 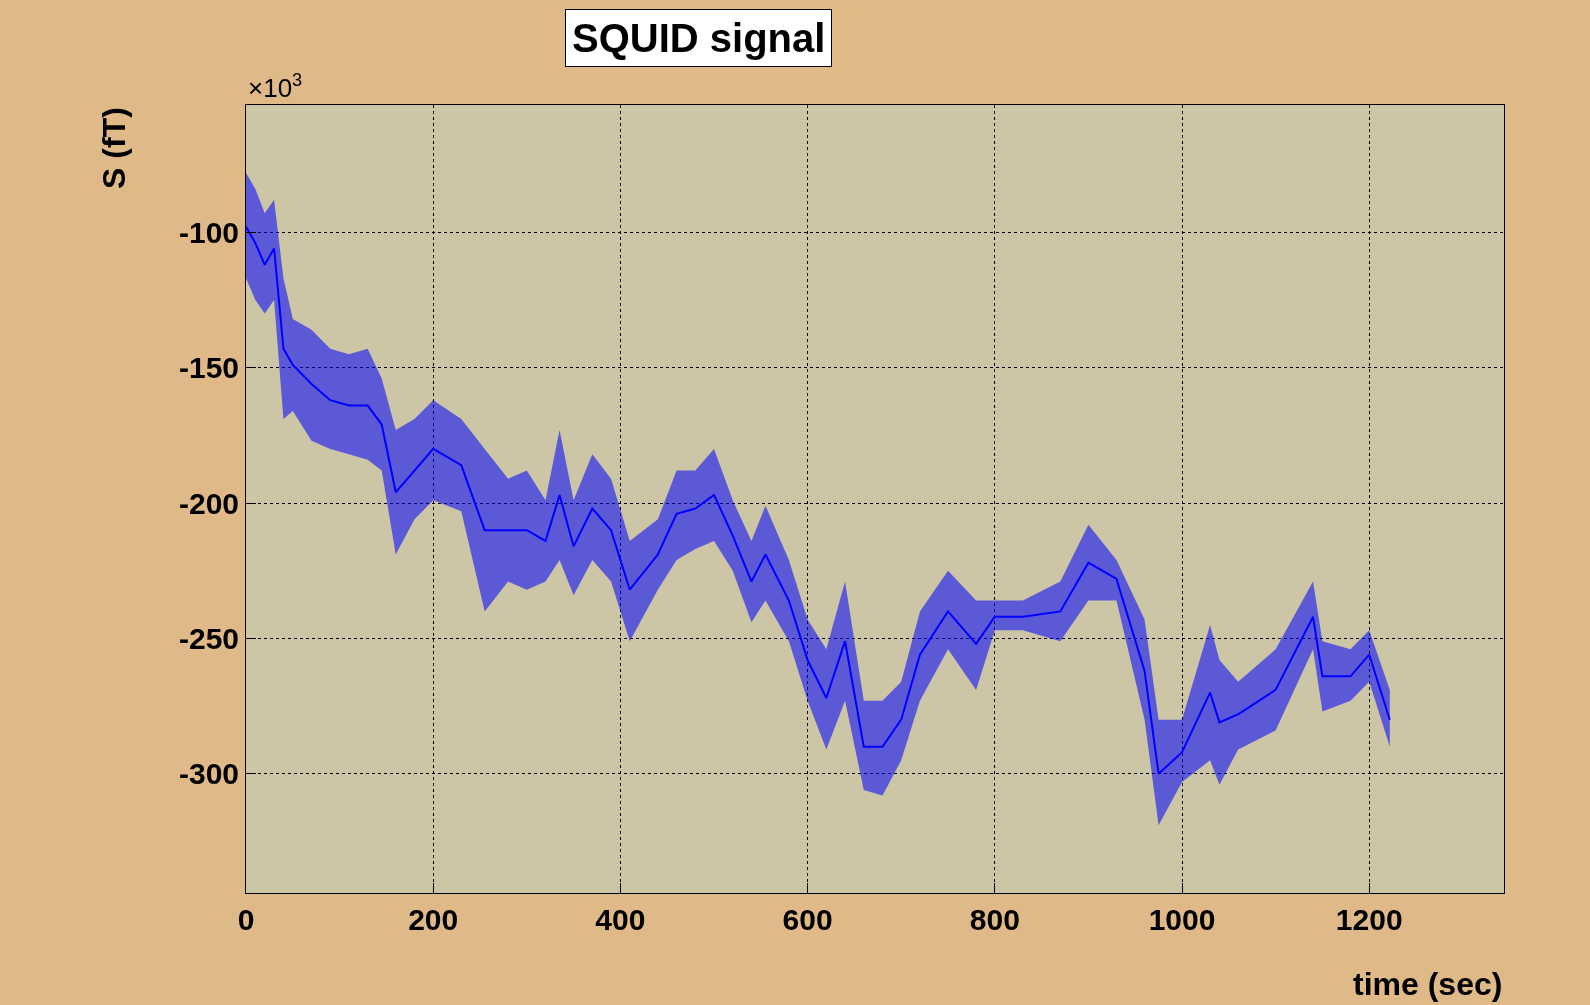 What do you see at coordinates (1182, 919) in the screenshot?
I see `x-tick-label: 1000` at bounding box center [1182, 919].